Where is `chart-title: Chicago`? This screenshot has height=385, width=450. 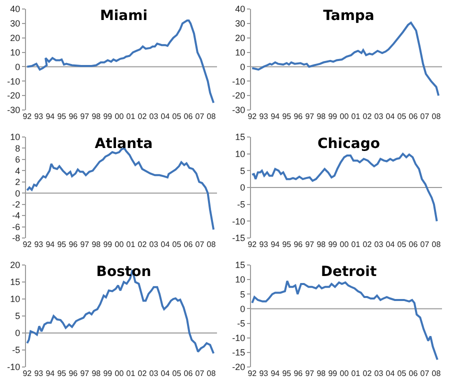 chart-title: Chicago is located at coordinates (349, 144).